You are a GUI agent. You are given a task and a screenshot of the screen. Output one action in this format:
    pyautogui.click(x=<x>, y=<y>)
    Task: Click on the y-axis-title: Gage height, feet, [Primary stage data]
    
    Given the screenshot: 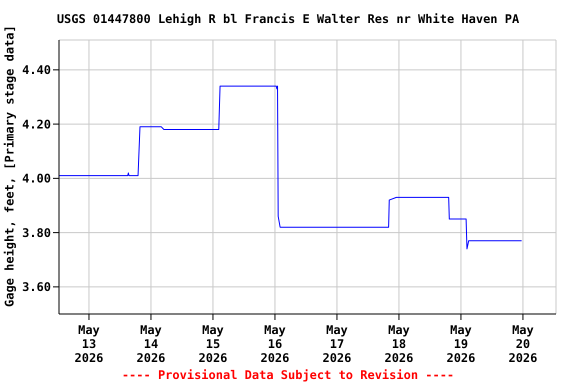 What is the action you would take?
    pyautogui.click(x=9, y=166)
    